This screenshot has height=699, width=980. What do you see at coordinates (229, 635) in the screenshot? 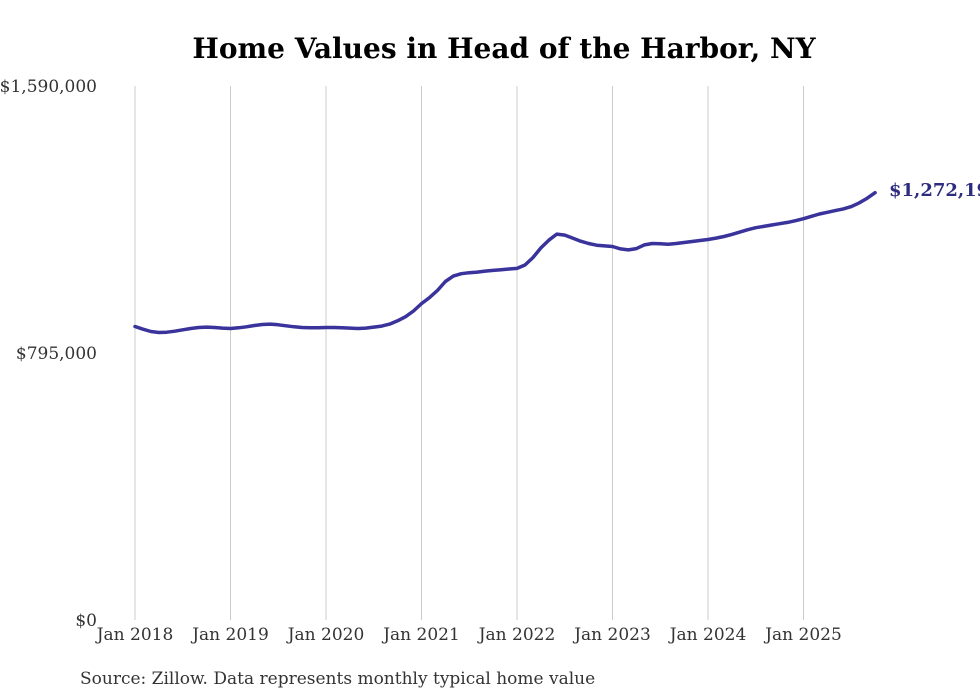
I see `x-axis-tick-label: Jan 2019` at bounding box center [229, 635].